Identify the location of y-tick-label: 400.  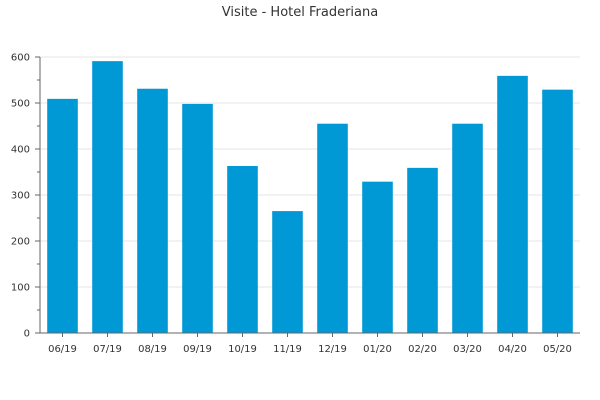
(20, 150).